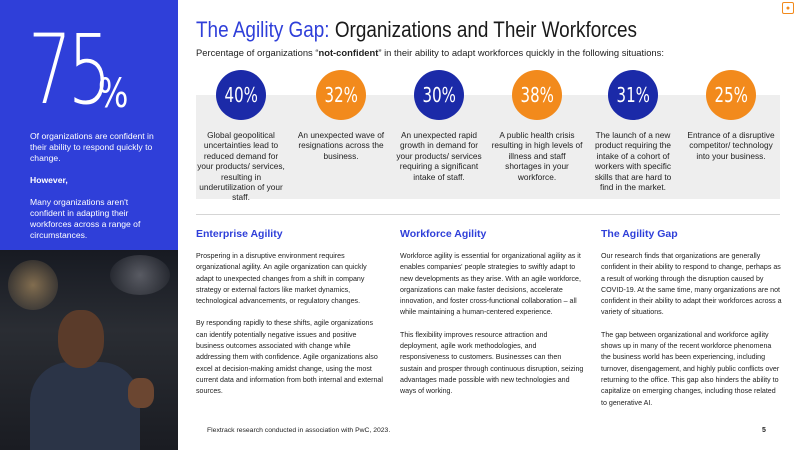 The height and width of the screenshot is (450, 800). I want to click on stat-value-4: 38%, so click(537, 95).